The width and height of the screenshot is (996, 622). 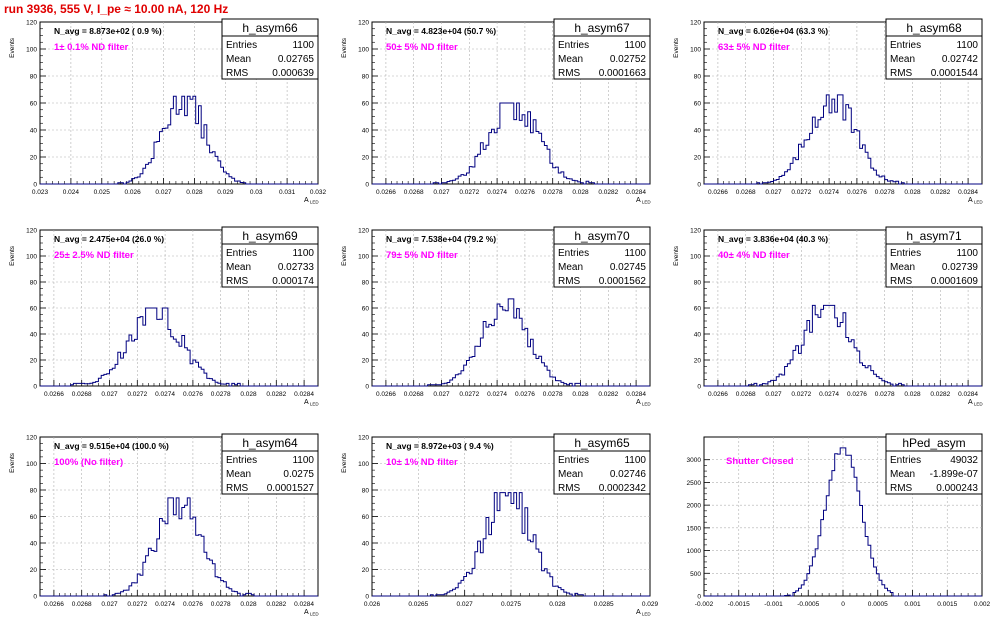 I want to click on filter-annotation: 10± 1% ND filter, so click(x=422, y=462).